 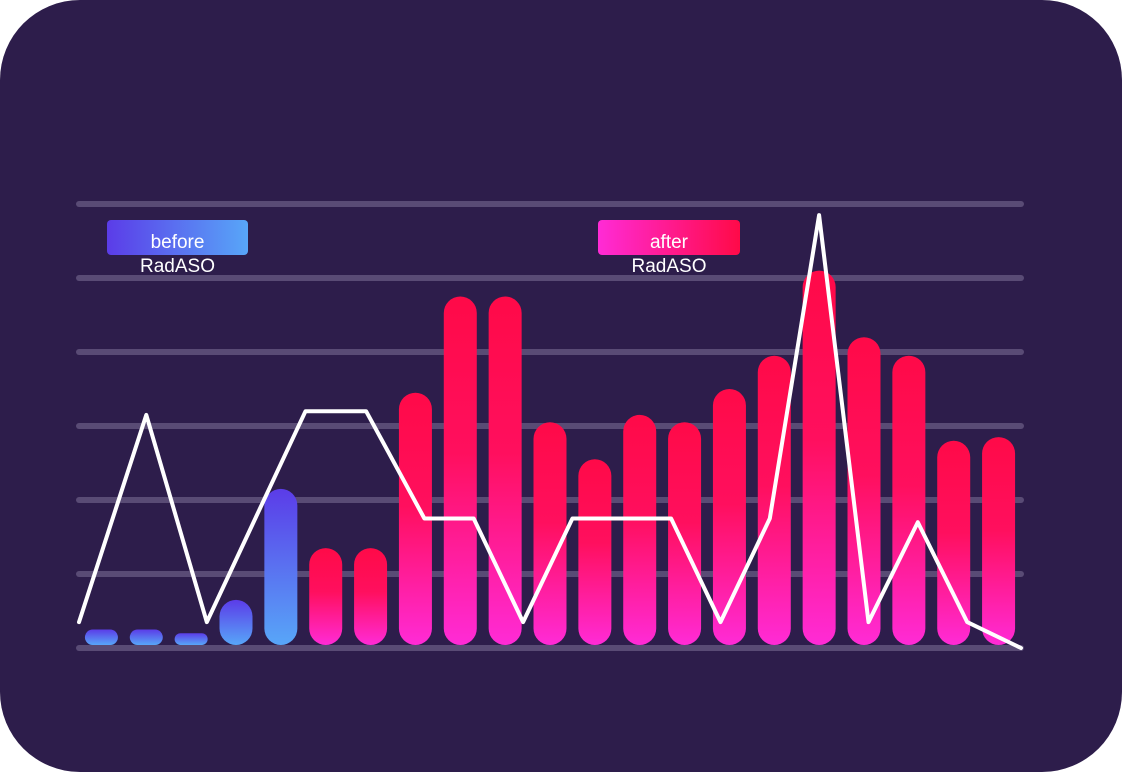 What do you see at coordinates (178, 242) in the screenshot?
I see `legend-before-label: before` at bounding box center [178, 242].